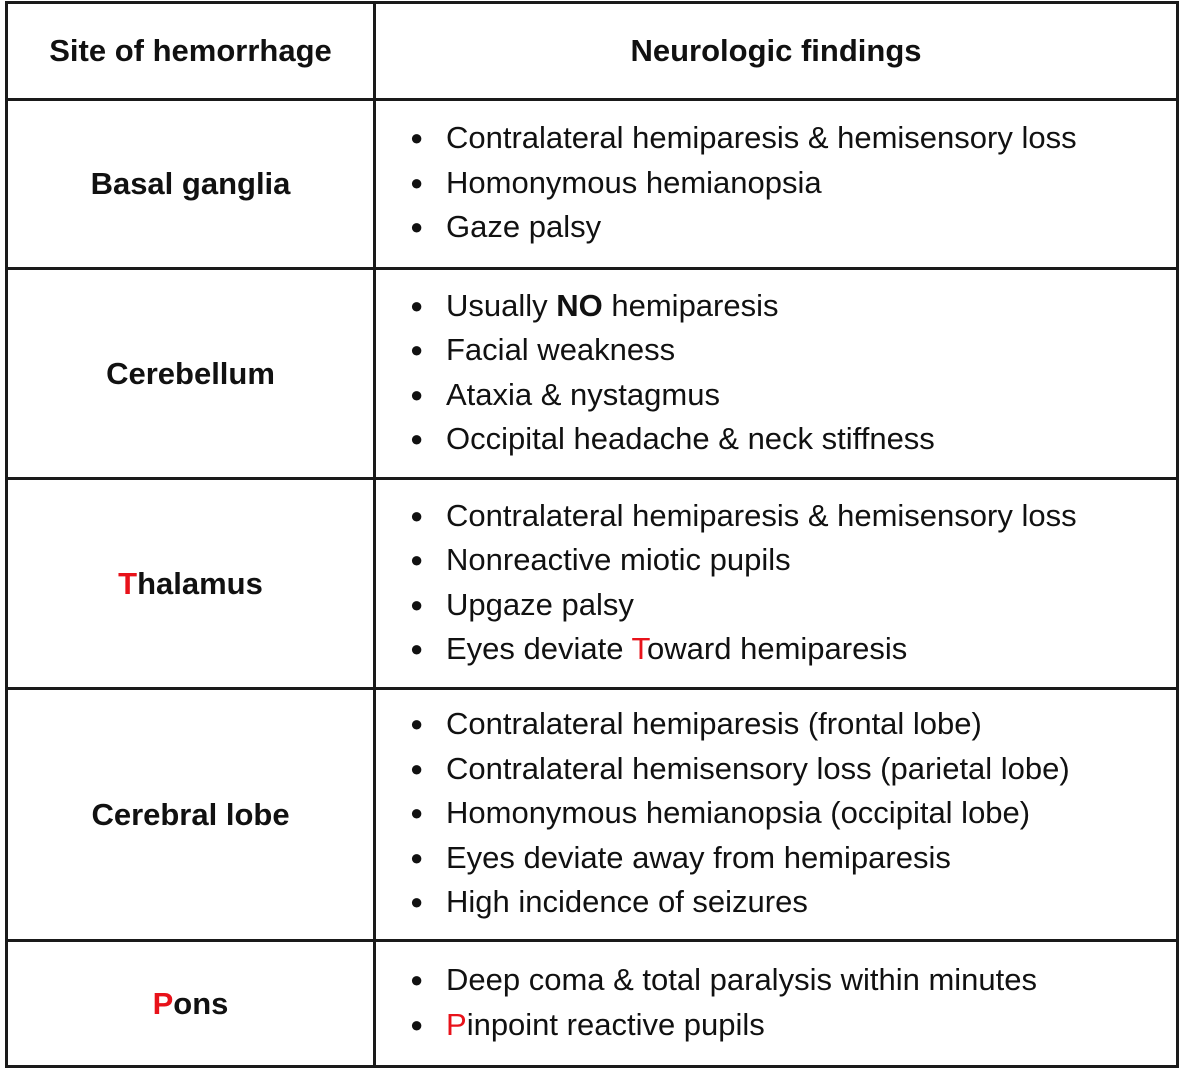 Image resolution: width=1182 pixels, height=1078 pixels. I want to click on finding-item: ● Eyes deviate Toward hemiparesis, so click(793, 650).